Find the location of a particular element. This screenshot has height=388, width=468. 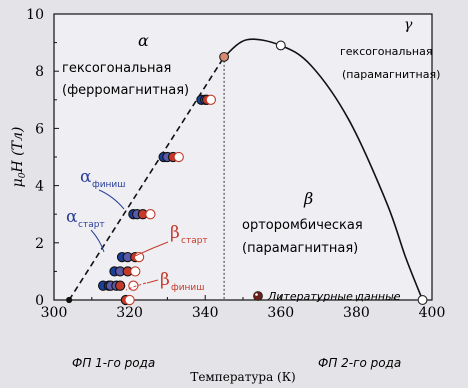

y-tick-label: 2 is located at coordinates (39, 244).